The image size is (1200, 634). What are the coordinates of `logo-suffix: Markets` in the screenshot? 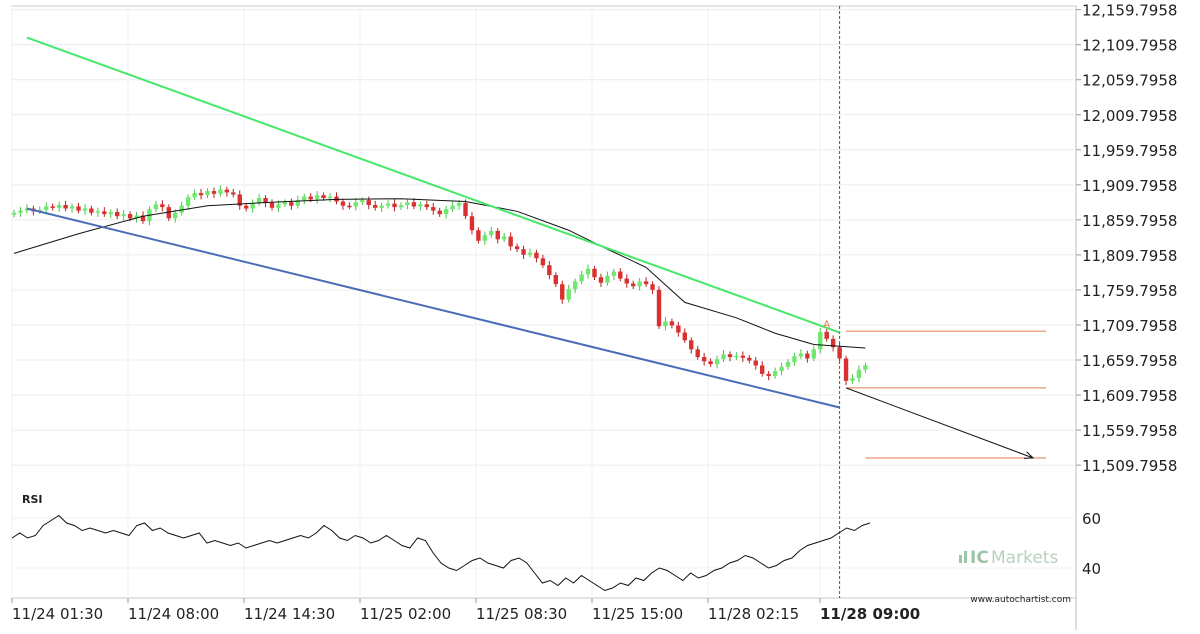 It's located at (1024, 558).